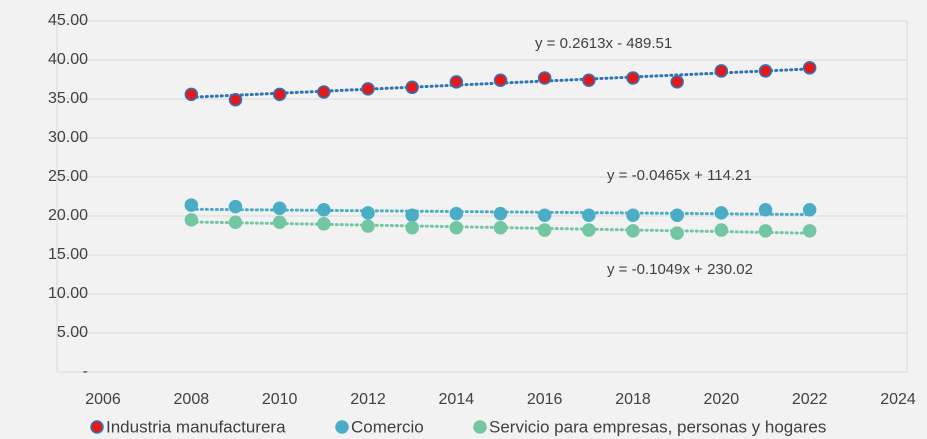  What do you see at coordinates (192, 399) in the screenshot?
I see `x-tick-label: 2008` at bounding box center [192, 399].